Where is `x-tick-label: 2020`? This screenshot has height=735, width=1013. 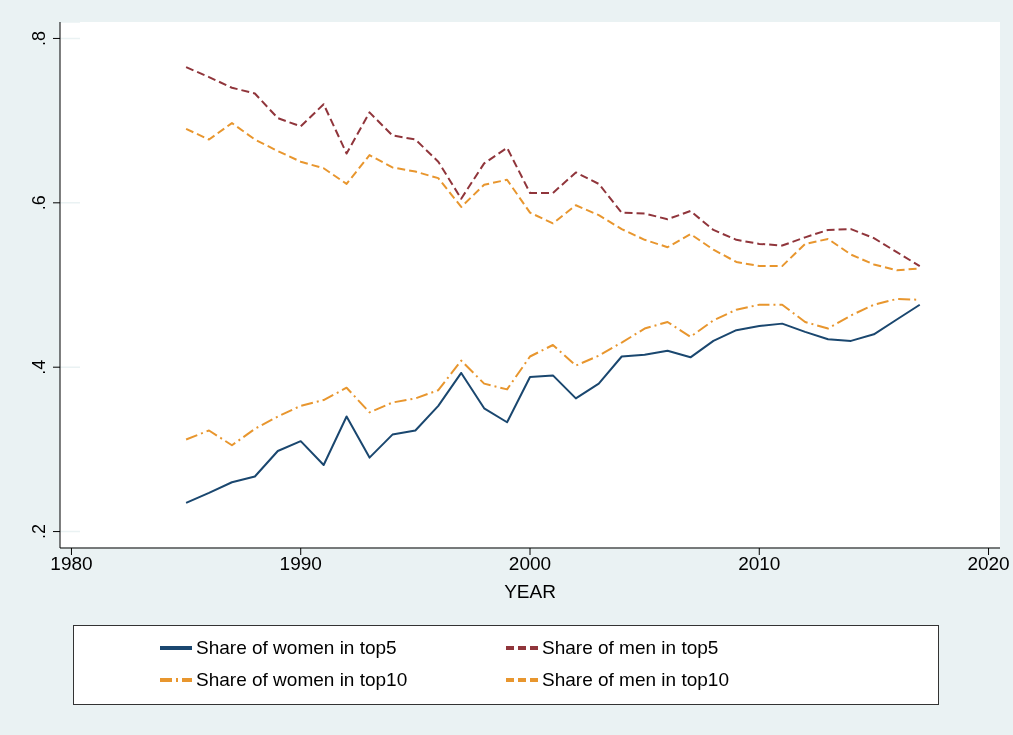 x-tick-label: 2020 is located at coordinates (988, 564).